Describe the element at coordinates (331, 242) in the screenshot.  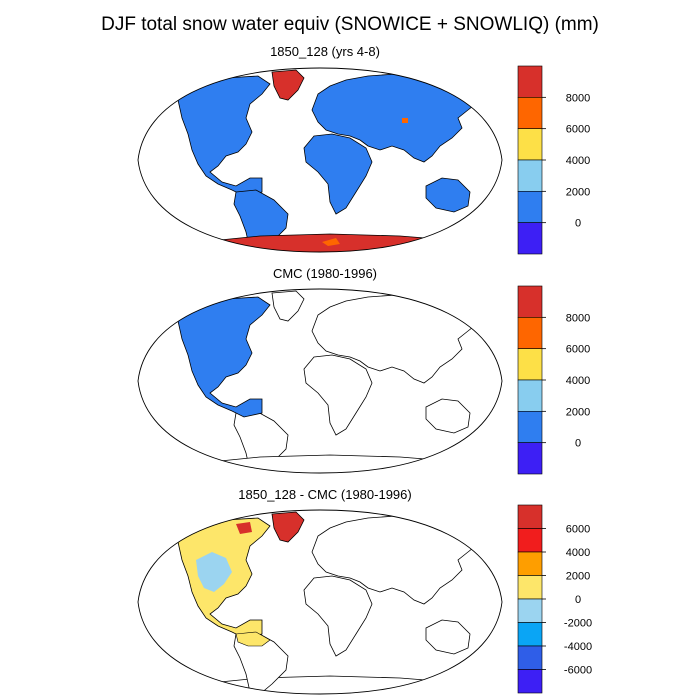
I see `antarctica-orange-patch` at that location.